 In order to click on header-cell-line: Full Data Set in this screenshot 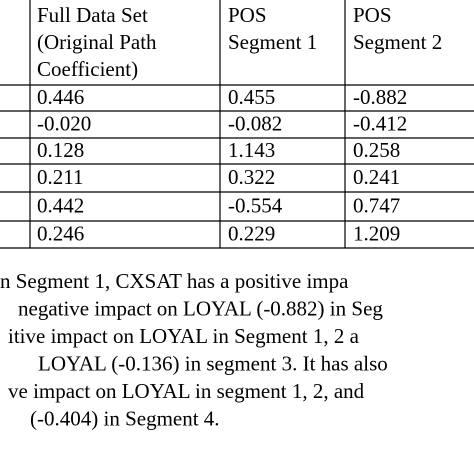, I will do `click(92, 15)`.